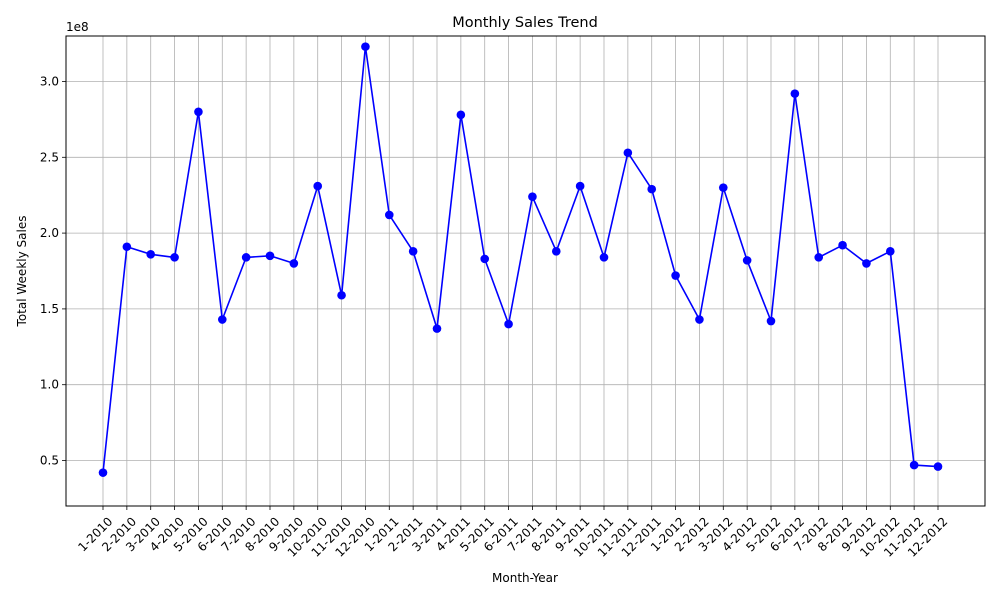 Image resolution: width=1000 pixels, height=600 pixels. What do you see at coordinates (49, 233) in the screenshot?
I see `y-tick-label: 2.0` at bounding box center [49, 233].